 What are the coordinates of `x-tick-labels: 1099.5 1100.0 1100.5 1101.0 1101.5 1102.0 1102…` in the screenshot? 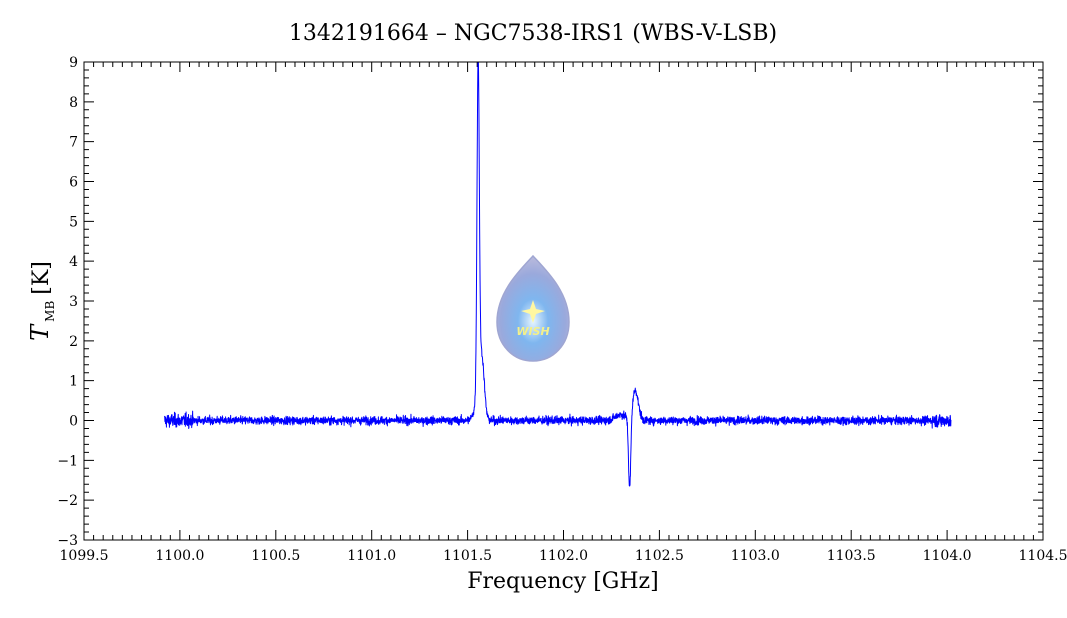 It's located at (563, 556).